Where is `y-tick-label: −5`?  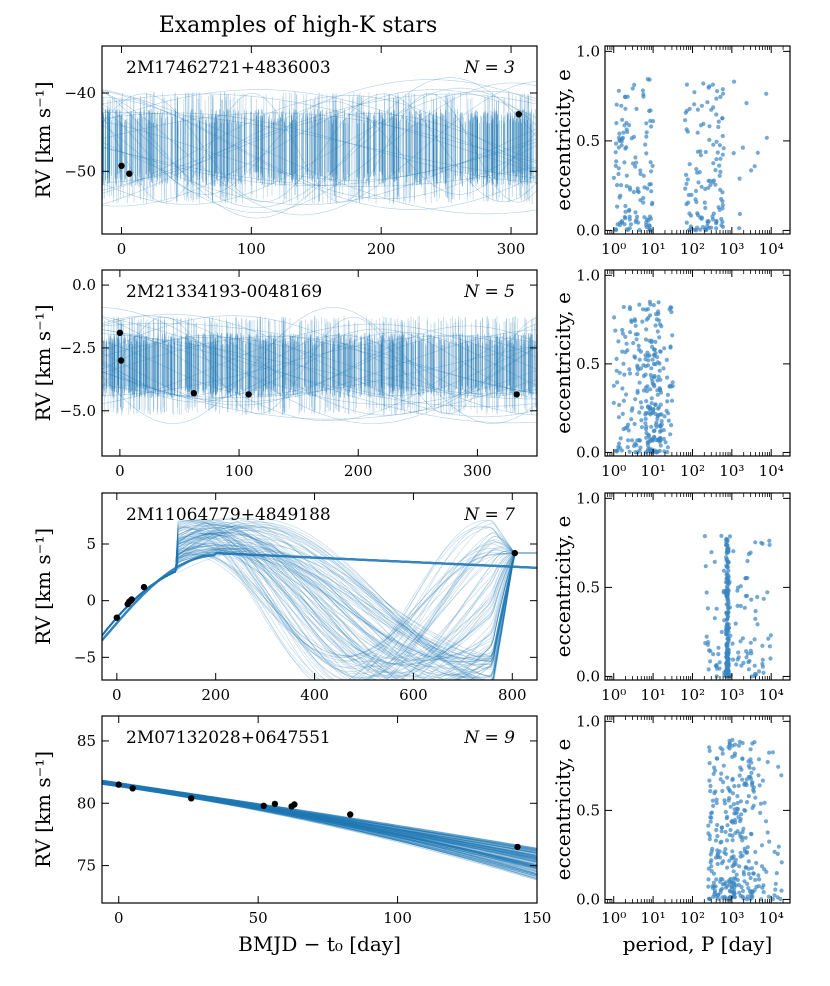
y-tick-label: −5 is located at coordinates (85, 657).